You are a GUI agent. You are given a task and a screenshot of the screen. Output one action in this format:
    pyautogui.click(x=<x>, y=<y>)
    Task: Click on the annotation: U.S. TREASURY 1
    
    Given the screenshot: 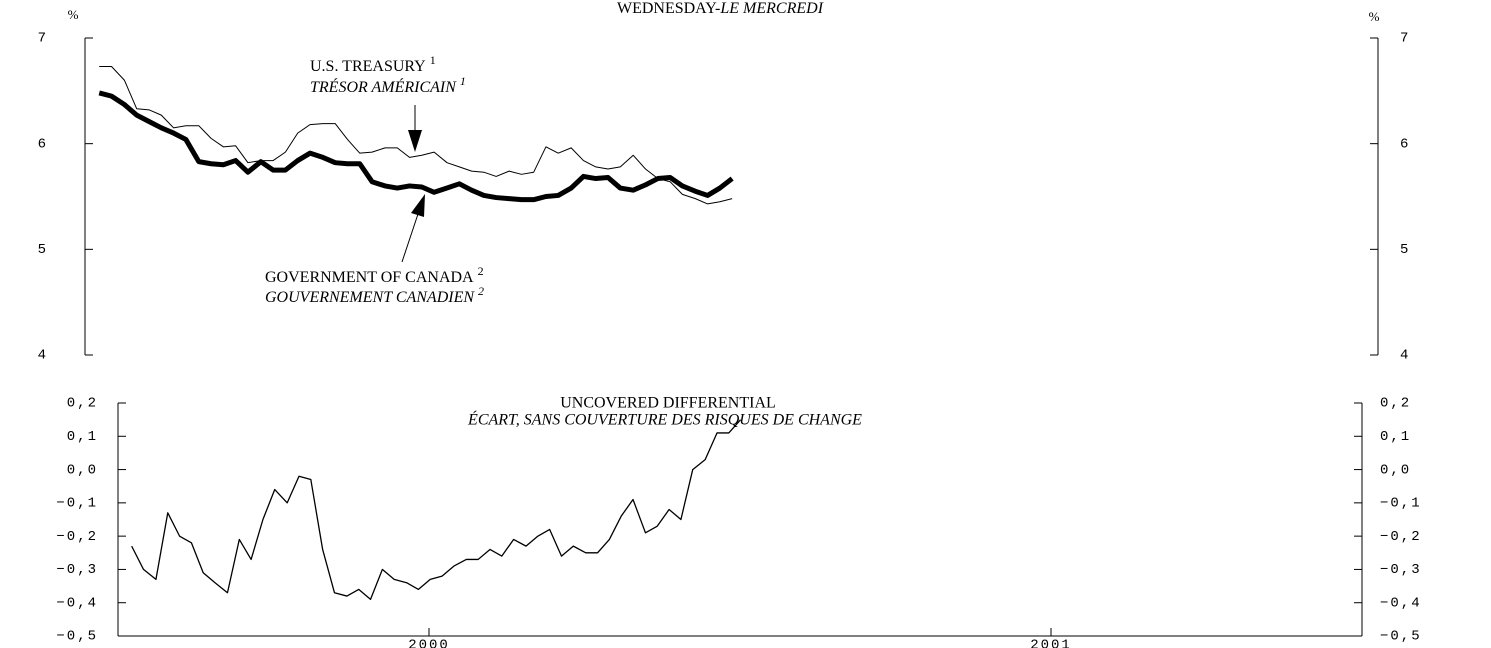 What is the action you would take?
    pyautogui.click(x=373, y=64)
    